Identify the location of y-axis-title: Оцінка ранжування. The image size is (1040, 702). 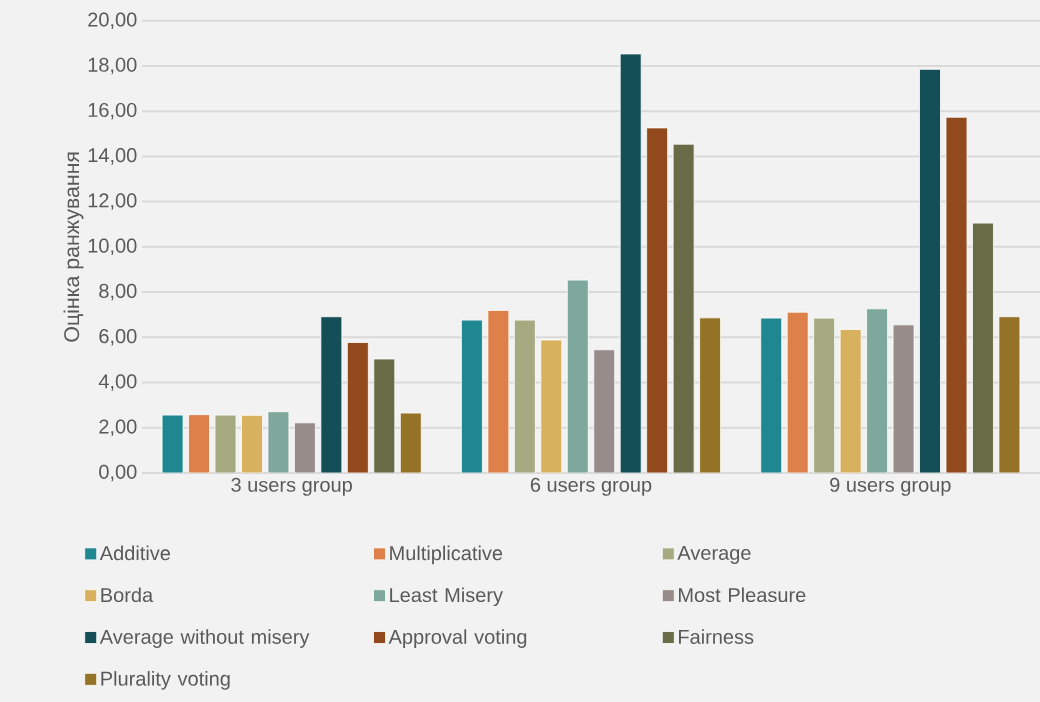
(73, 247).